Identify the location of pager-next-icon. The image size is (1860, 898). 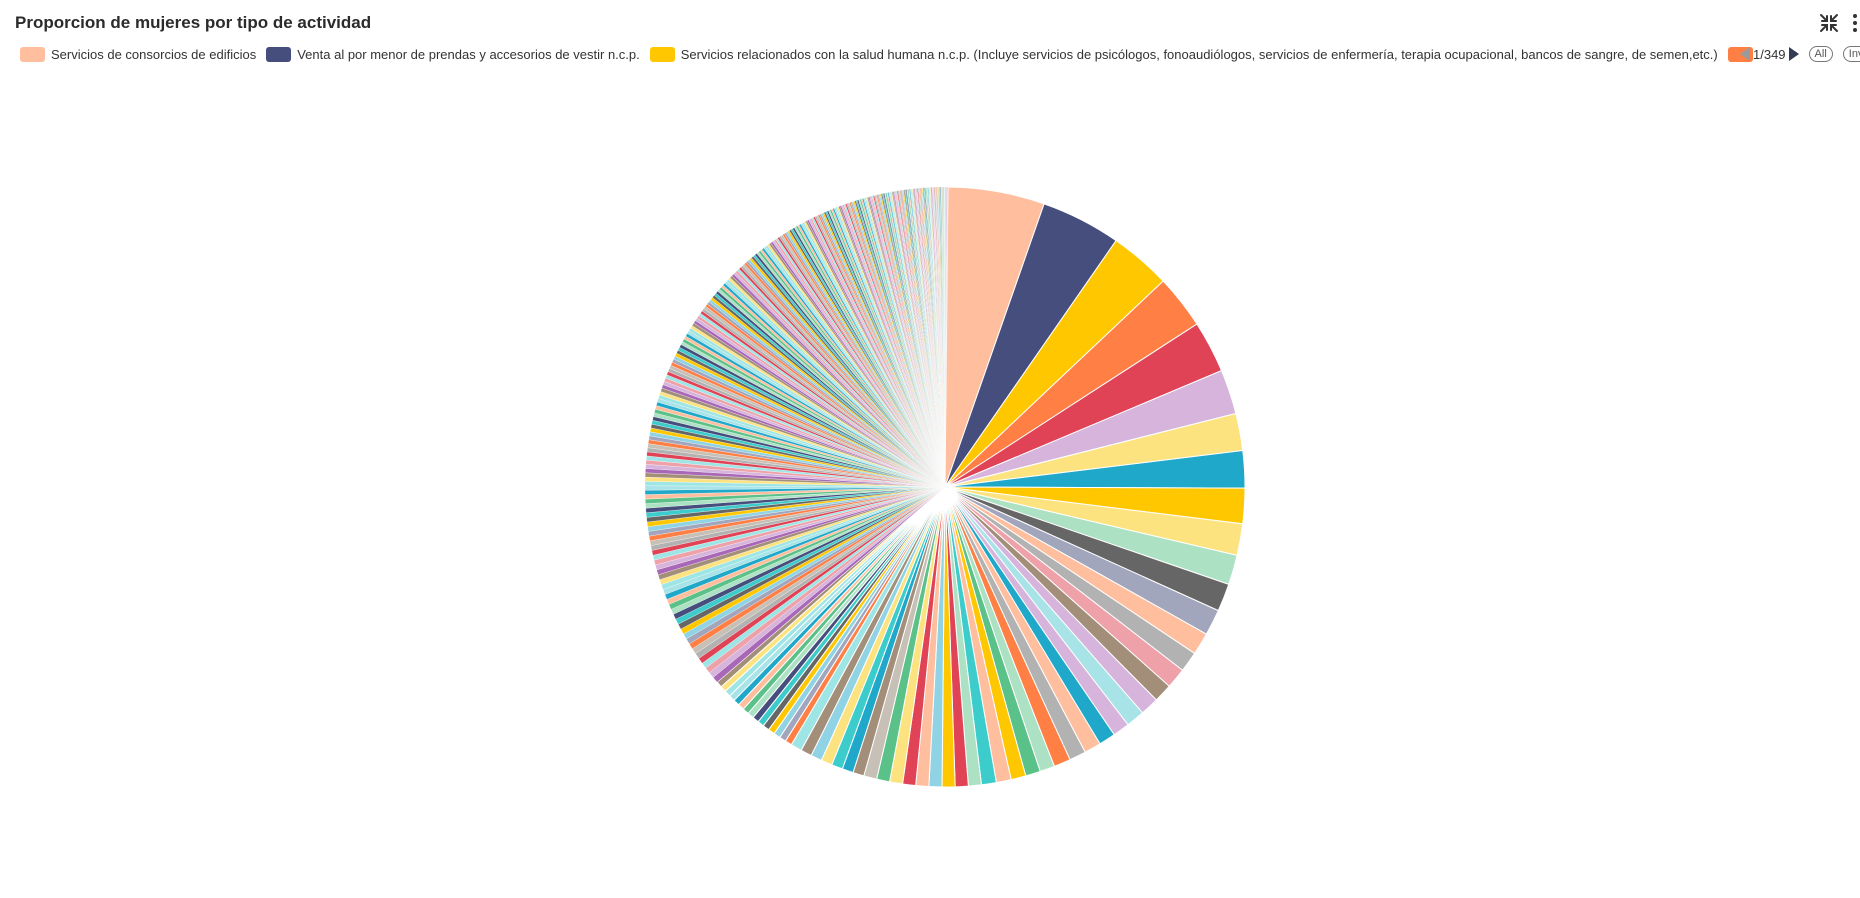
(1793, 54).